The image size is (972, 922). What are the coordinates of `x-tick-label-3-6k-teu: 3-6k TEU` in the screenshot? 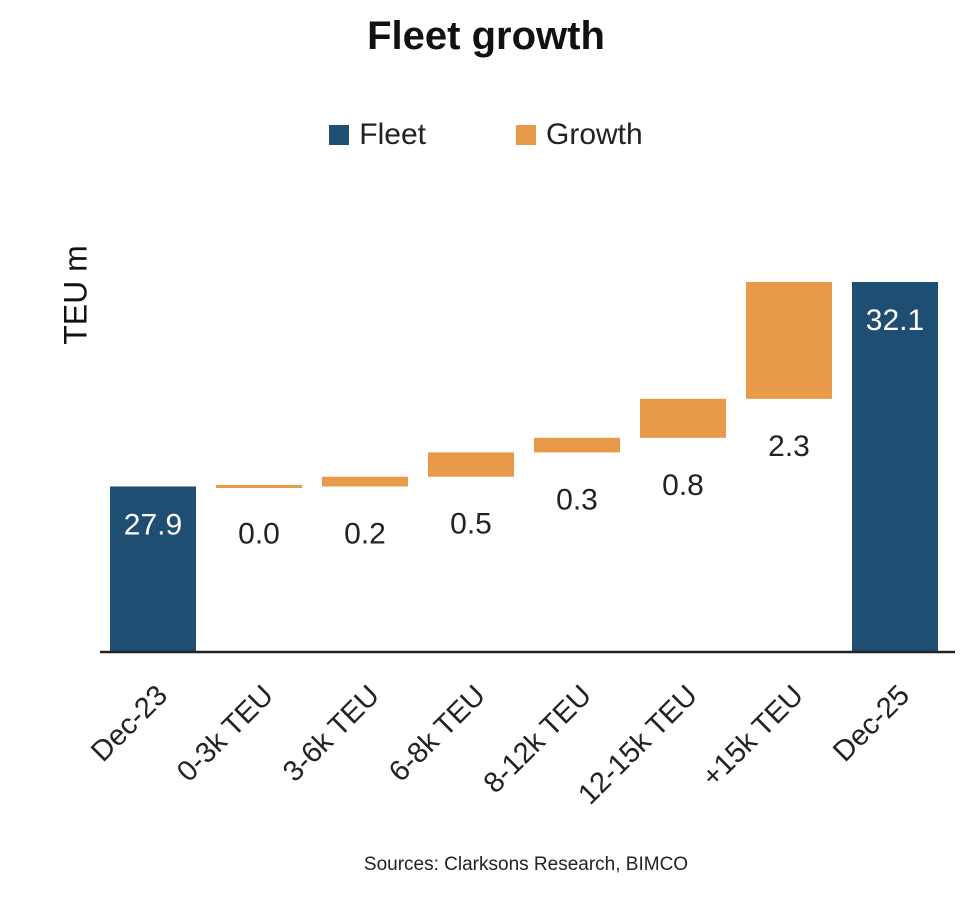 It's located at (331, 733).